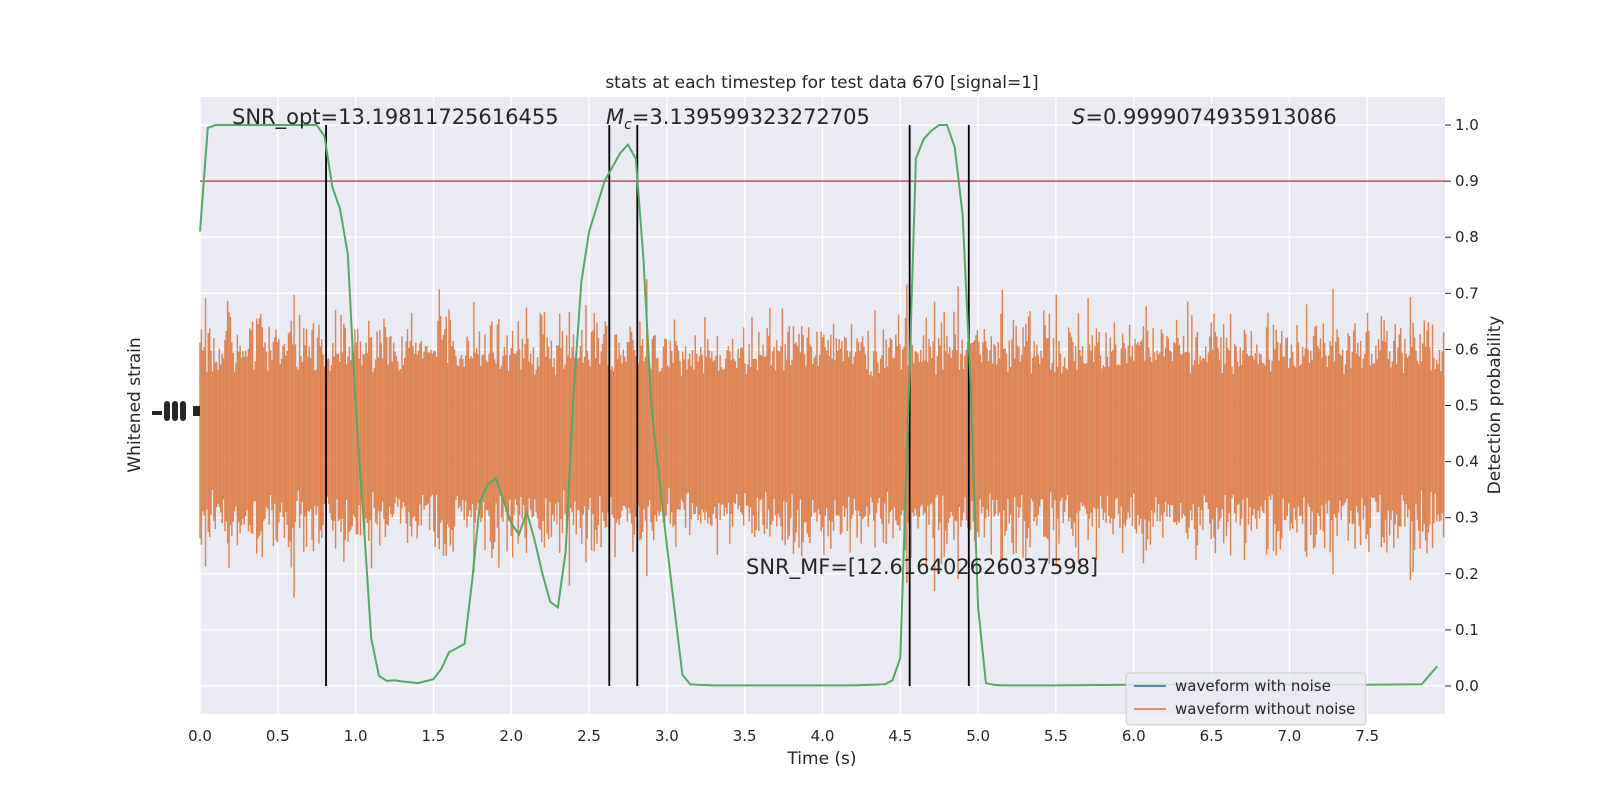 The height and width of the screenshot is (800, 1600). What do you see at coordinates (1210, 117) in the screenshot?
I see `annotation-s-value: =0.9999074935913086` at bounding box center [1210, 117].